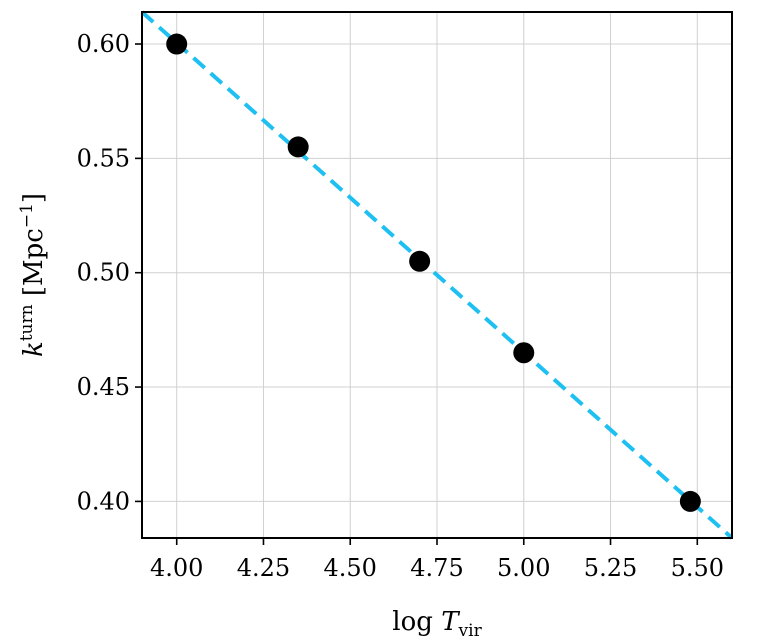 The width and height of the screenshot is (757, 642). I want to click on y-tick-label: 0.45, so click(103, 387).